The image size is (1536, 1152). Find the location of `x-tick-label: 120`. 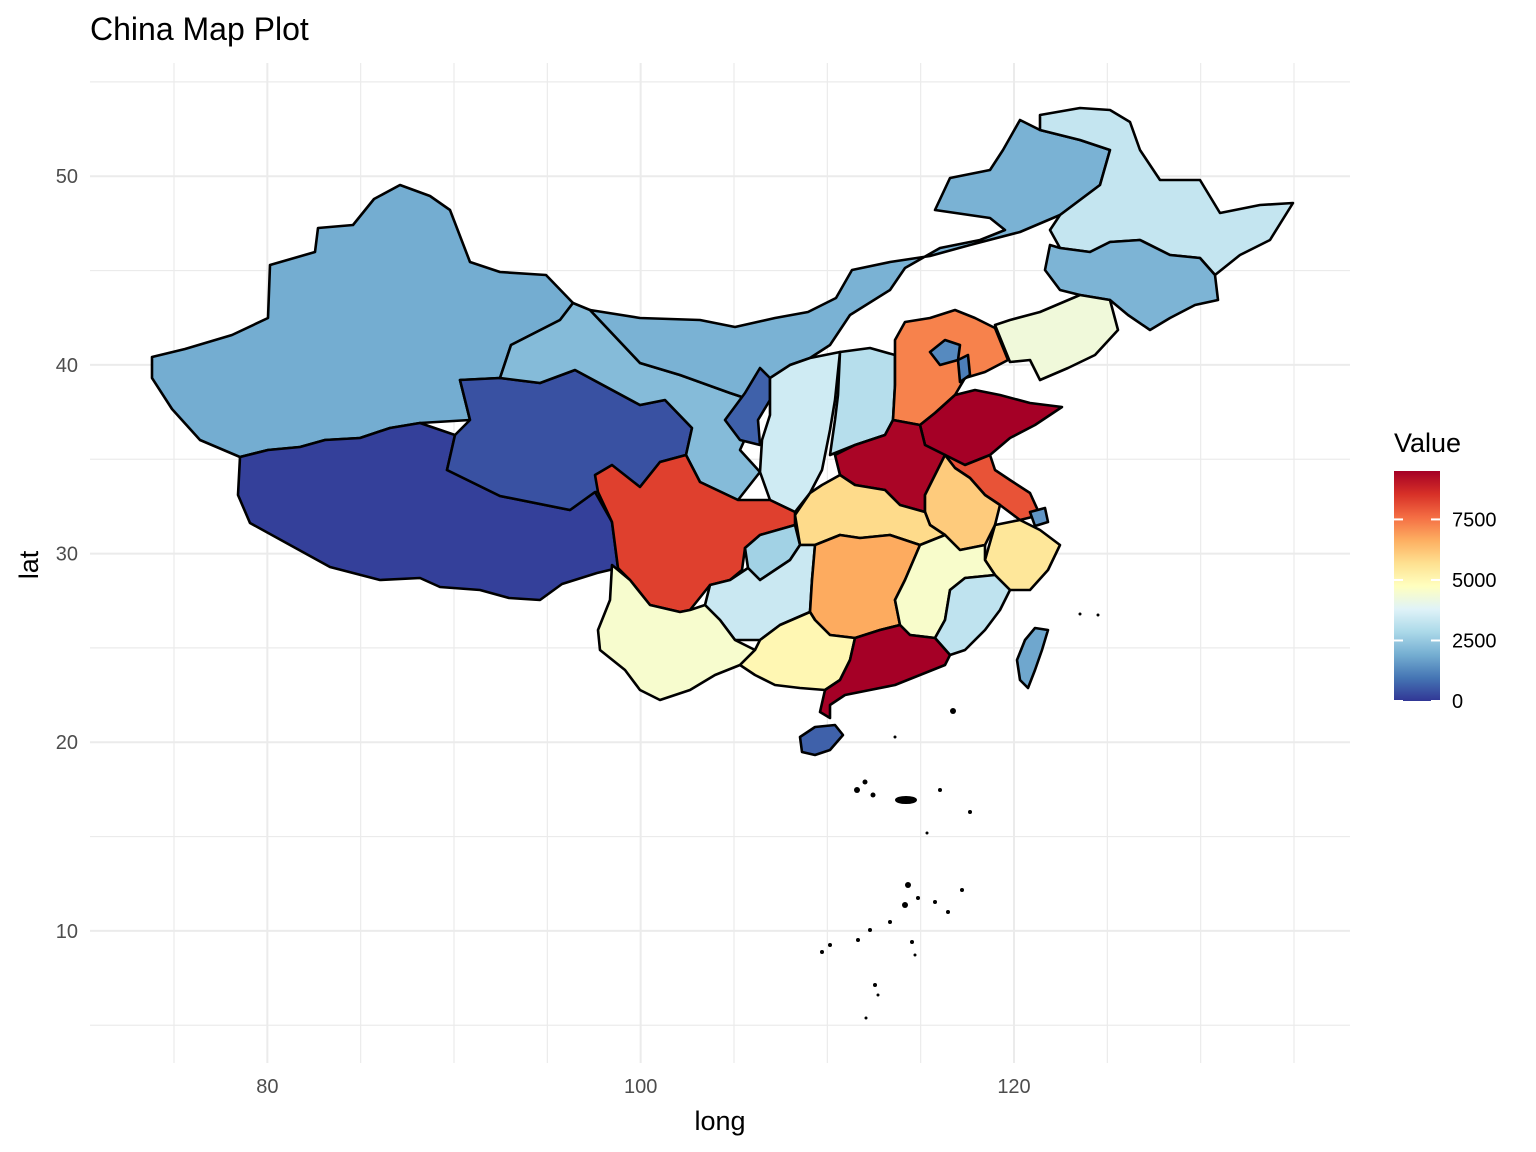

x-tick-label: 120 is located at coordinates (1013, 1087).